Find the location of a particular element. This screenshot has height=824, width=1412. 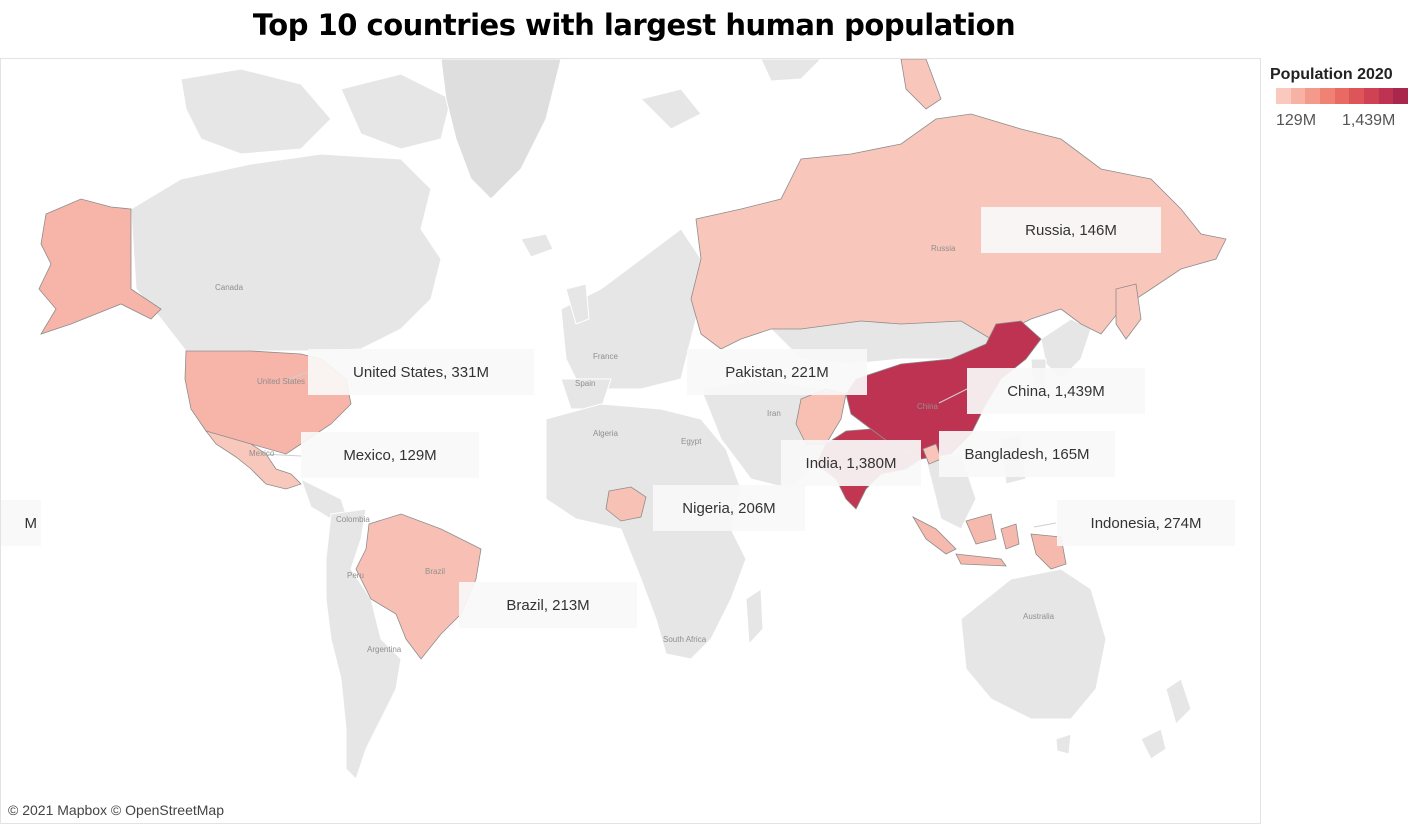

map-label-colombia: Colombia is located at coordinates (353, 519).